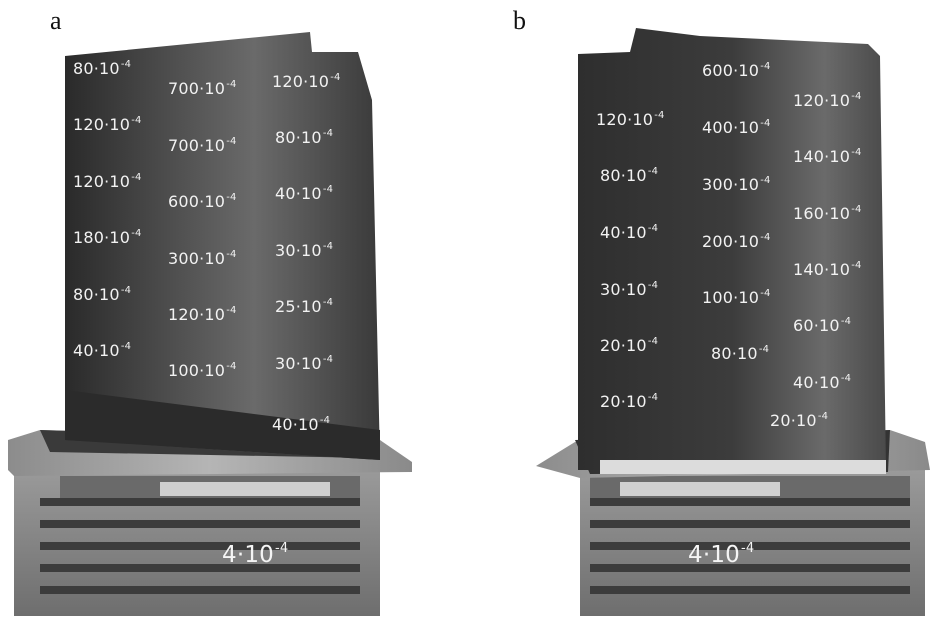  What do you see at coordinates (255, 554) in the screenshot?
I see `blade-a-root-label: 4·10-4` at bounding box center [255, 554].